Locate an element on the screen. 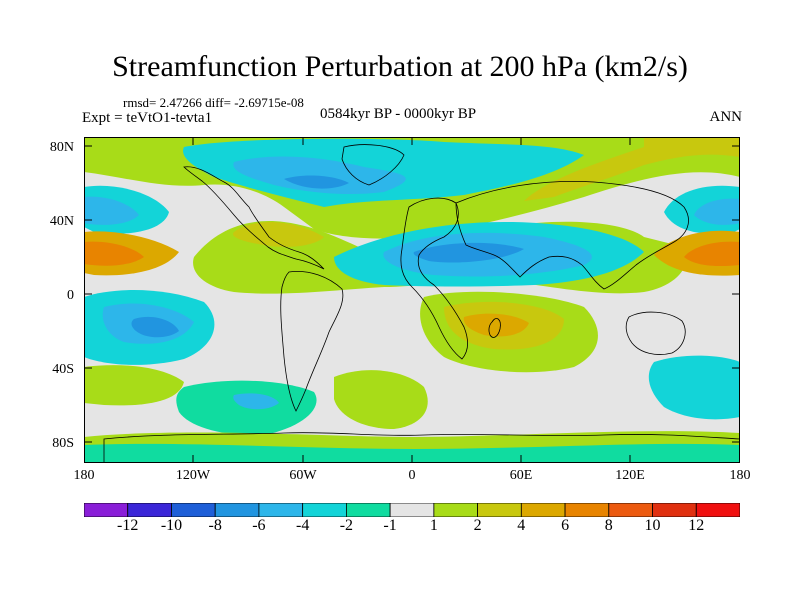 This screenshot has width=800, height=600. period-label: 0584kyr BP - 0000kyr BP is located at coordinates (398, 114).